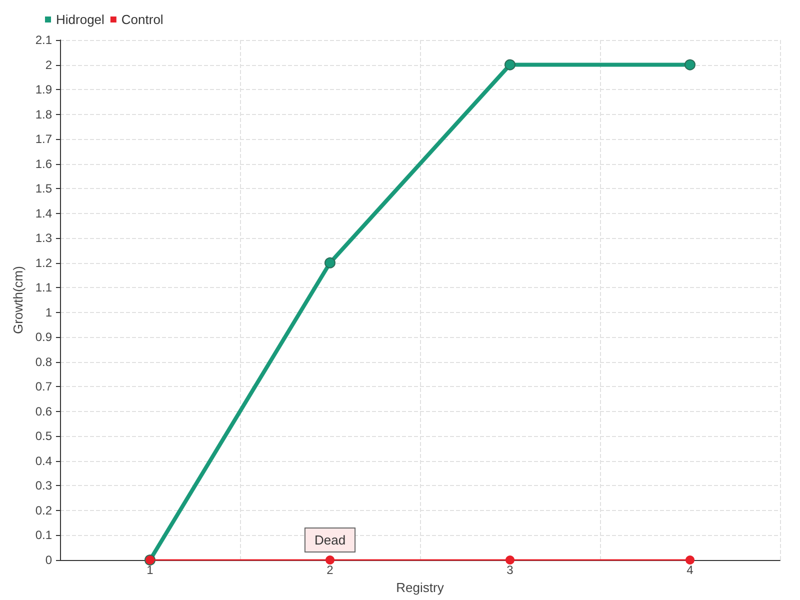 This screenshot has height=600, width=800. I want to click on y-tick-label: 1, so click(48, 312).